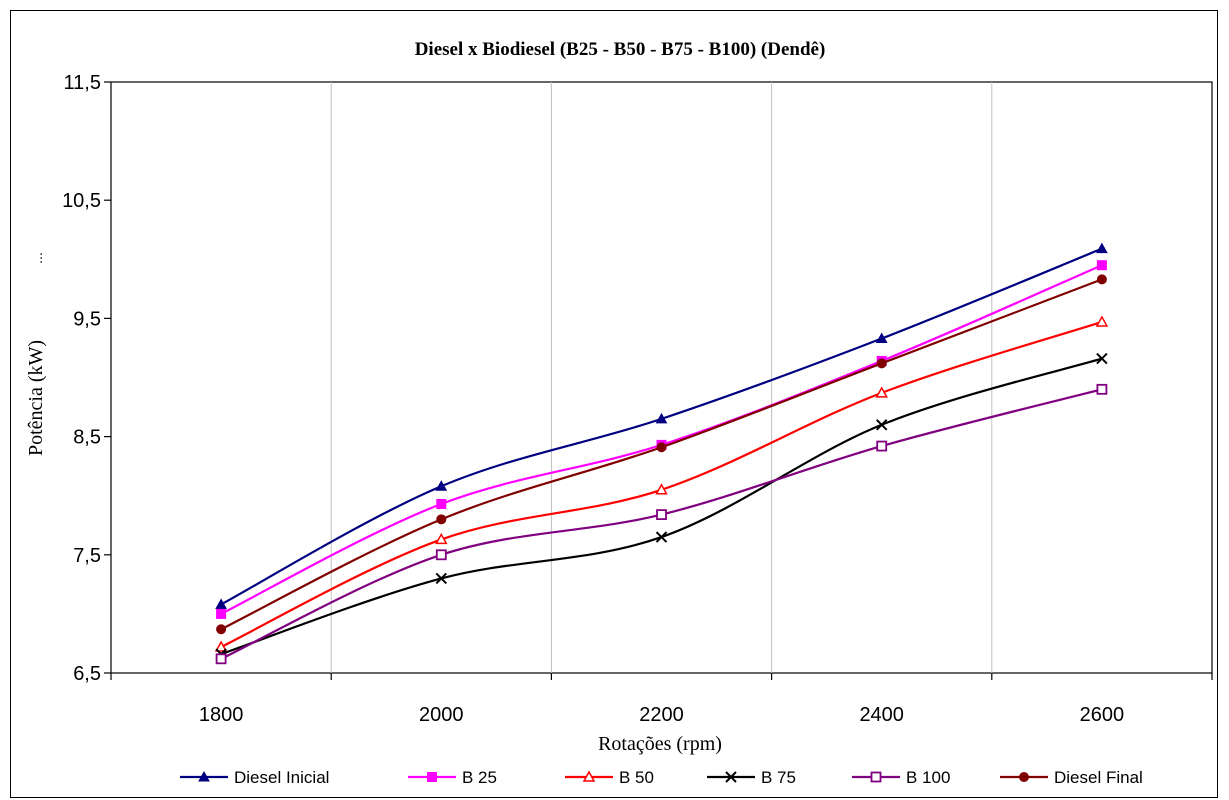 Image resolution: width=1229 pixels, height=800 pixels. Describe the element at coordinates (87, 319) in the screenshot. I see `y-tick-label: 9,5` at that location.